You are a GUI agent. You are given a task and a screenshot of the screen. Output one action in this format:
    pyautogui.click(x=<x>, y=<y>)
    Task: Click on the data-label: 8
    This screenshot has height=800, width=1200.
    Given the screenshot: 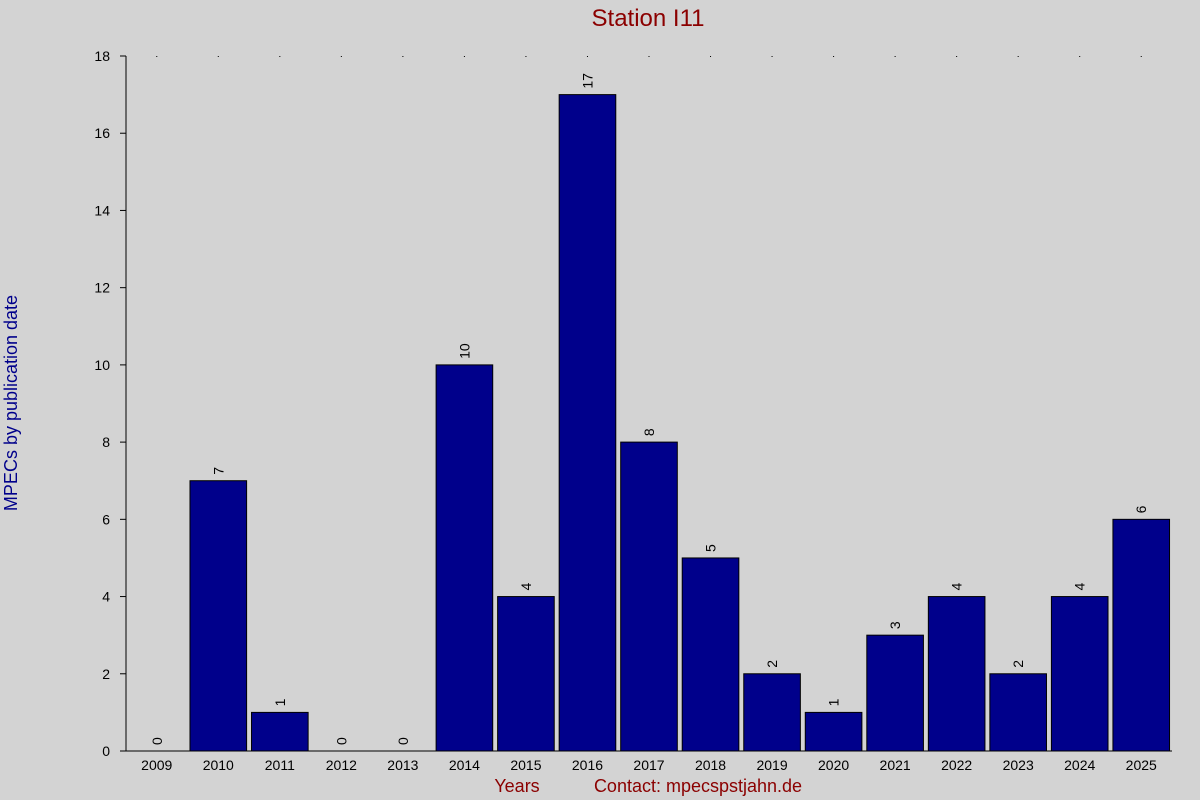 What is the action you would take?
    pyautogui.click(x=649, y=432)
    